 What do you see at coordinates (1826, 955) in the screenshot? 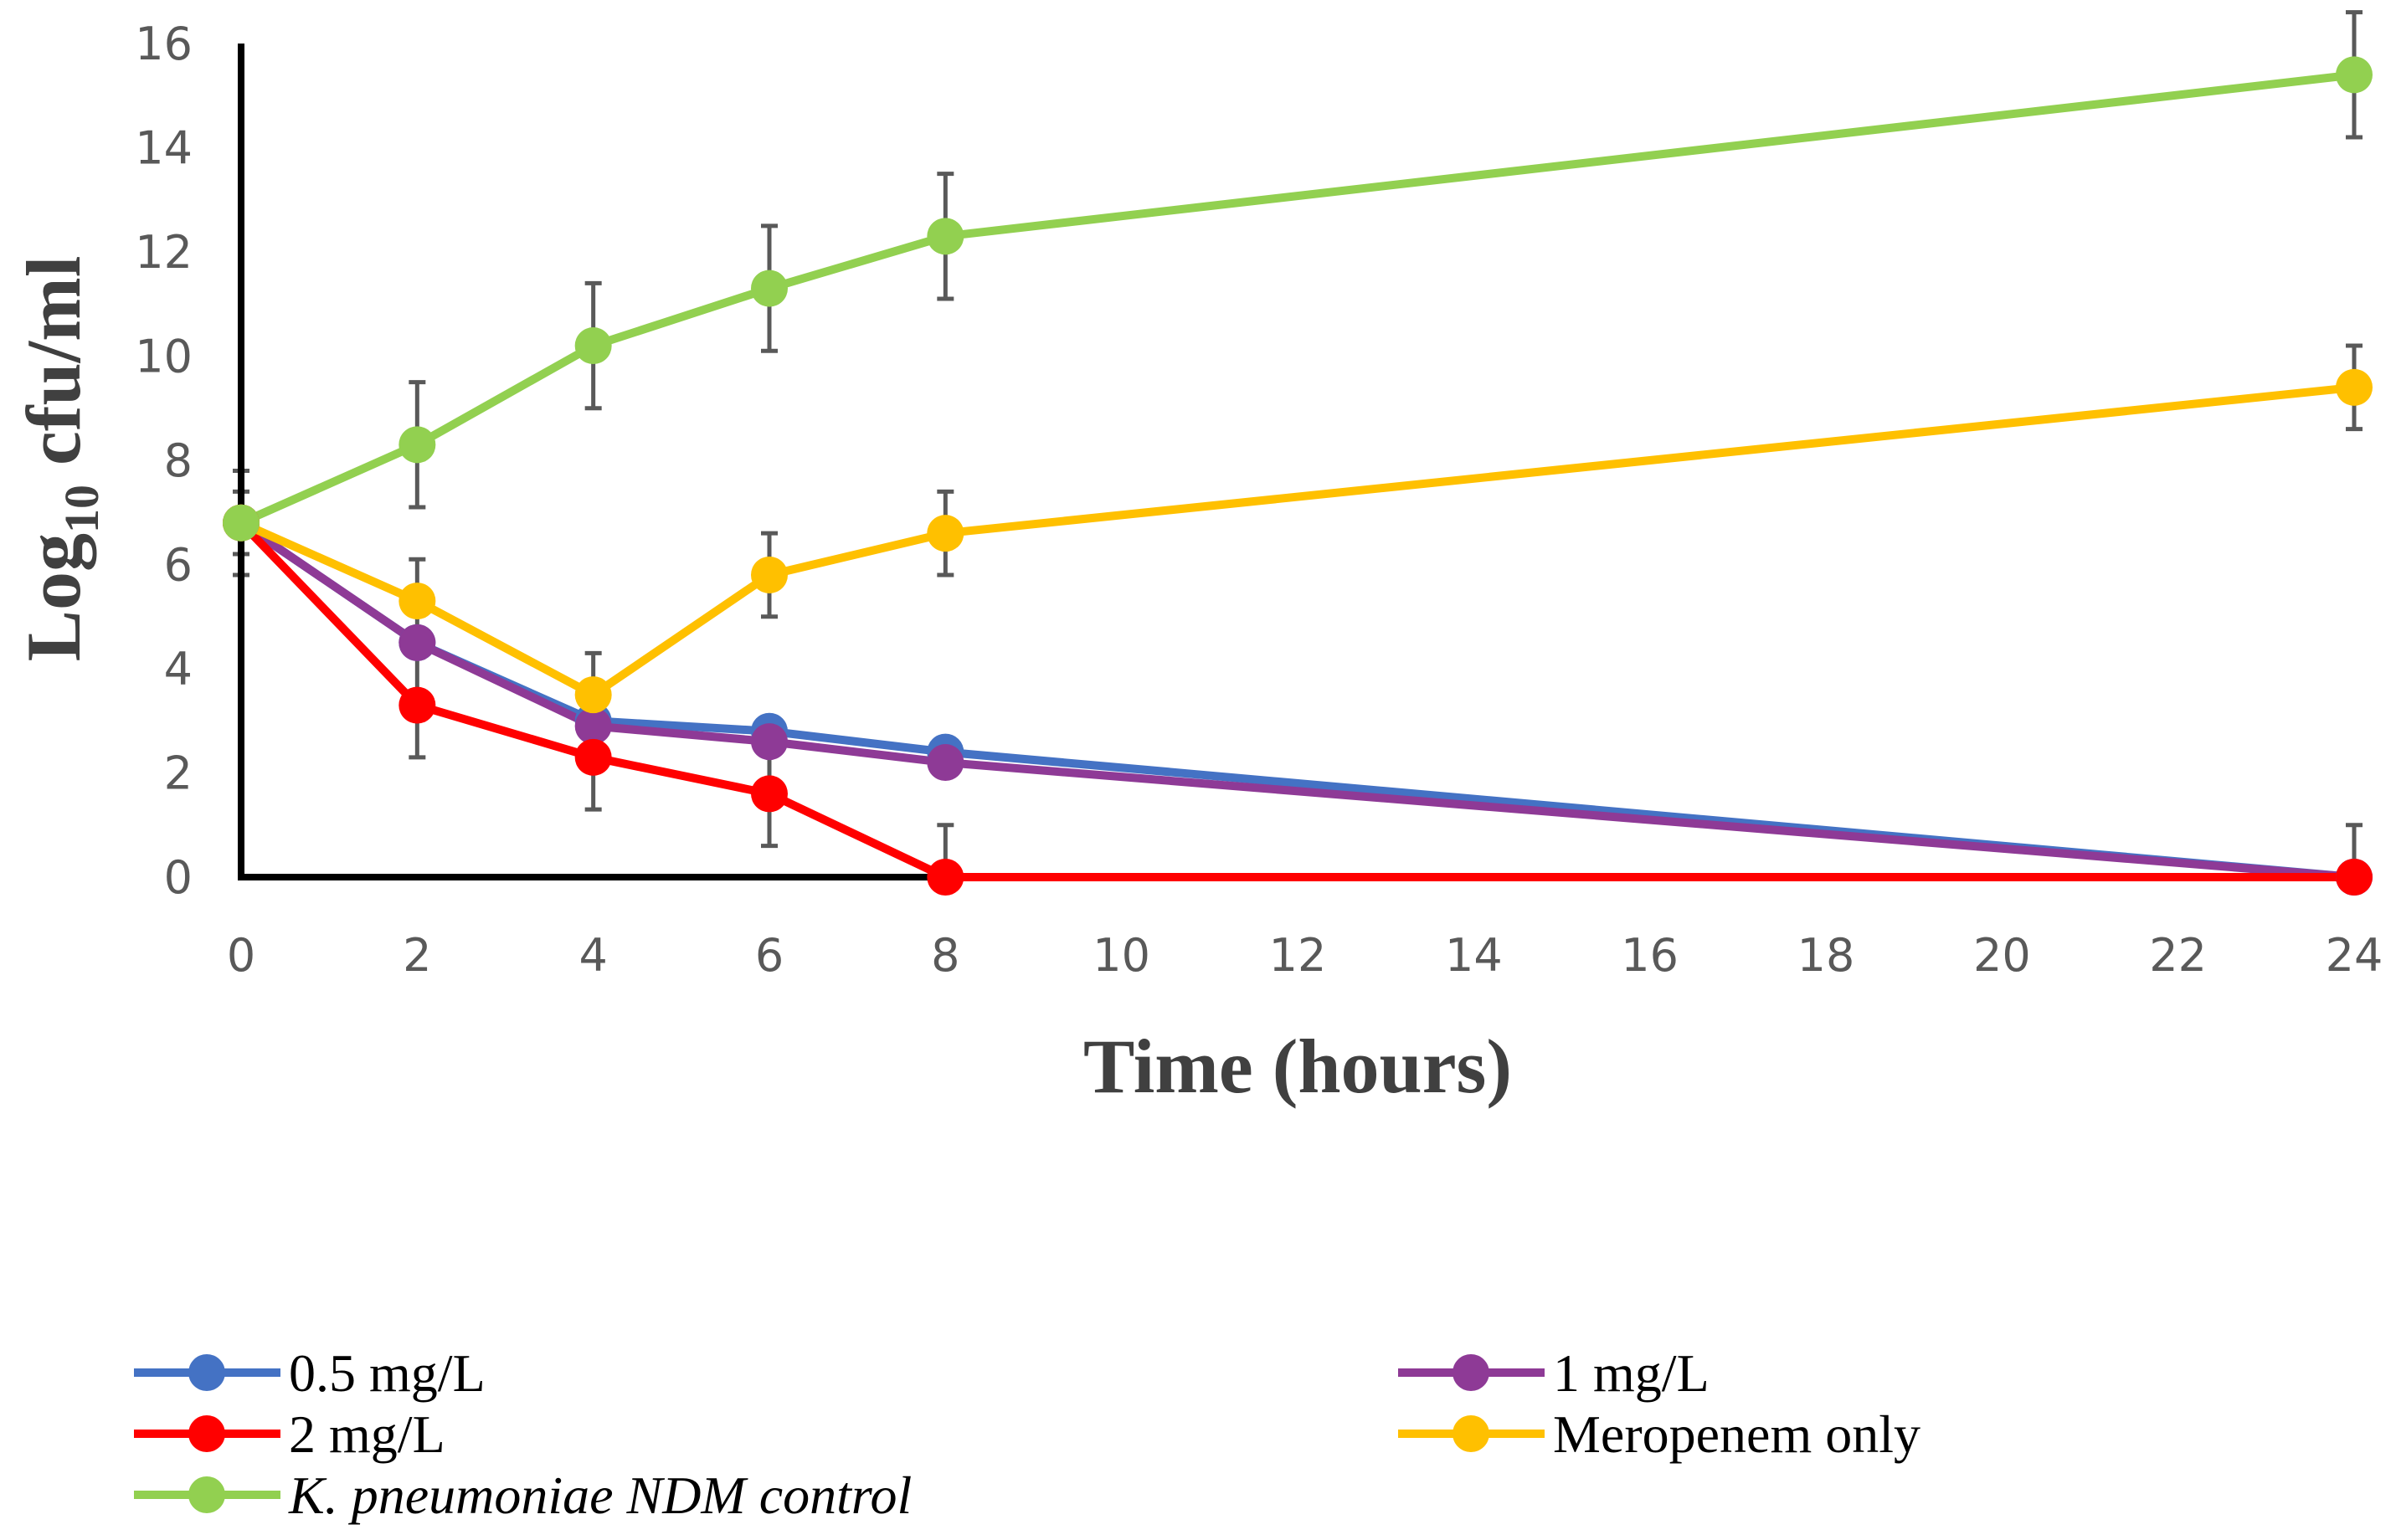
I see `x-tick-label-18: 18` at bounding box center [1826, 955].